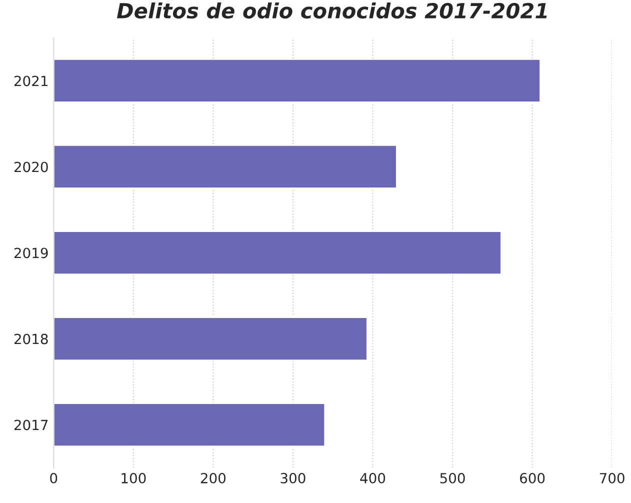  What do you see at coordinates (612, 478) in the screenshot?
I see `x-tick-label: 700` at bounding box center [612, 478].